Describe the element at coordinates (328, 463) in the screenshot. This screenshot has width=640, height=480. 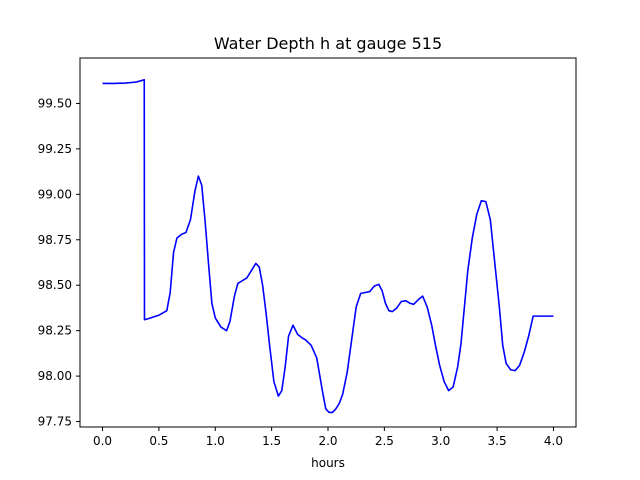
I see `x-axis-label: hours` at that location.